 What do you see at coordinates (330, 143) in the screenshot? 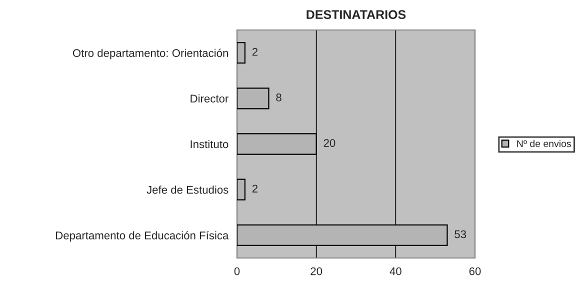
I see `data-label: 20` at bounding box center [330, 143].